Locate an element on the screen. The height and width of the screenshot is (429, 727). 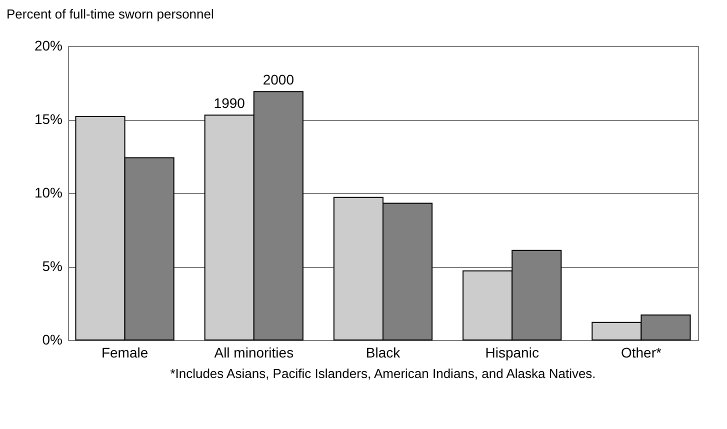
x-tick-label: Other* is located at coordinates (641, 352).